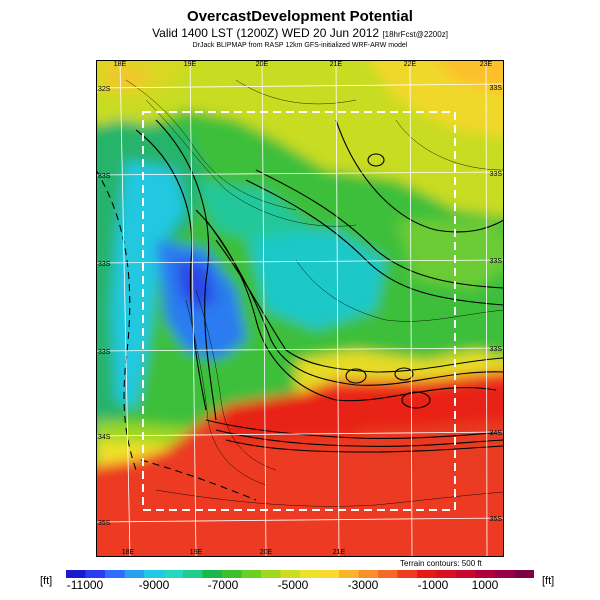  Describe the element at coordinates (266, 33) in the screenshot. I see `valid-time-text: Valid 1400 LST (1200Z) WED 20 Jun 2012` at that location.